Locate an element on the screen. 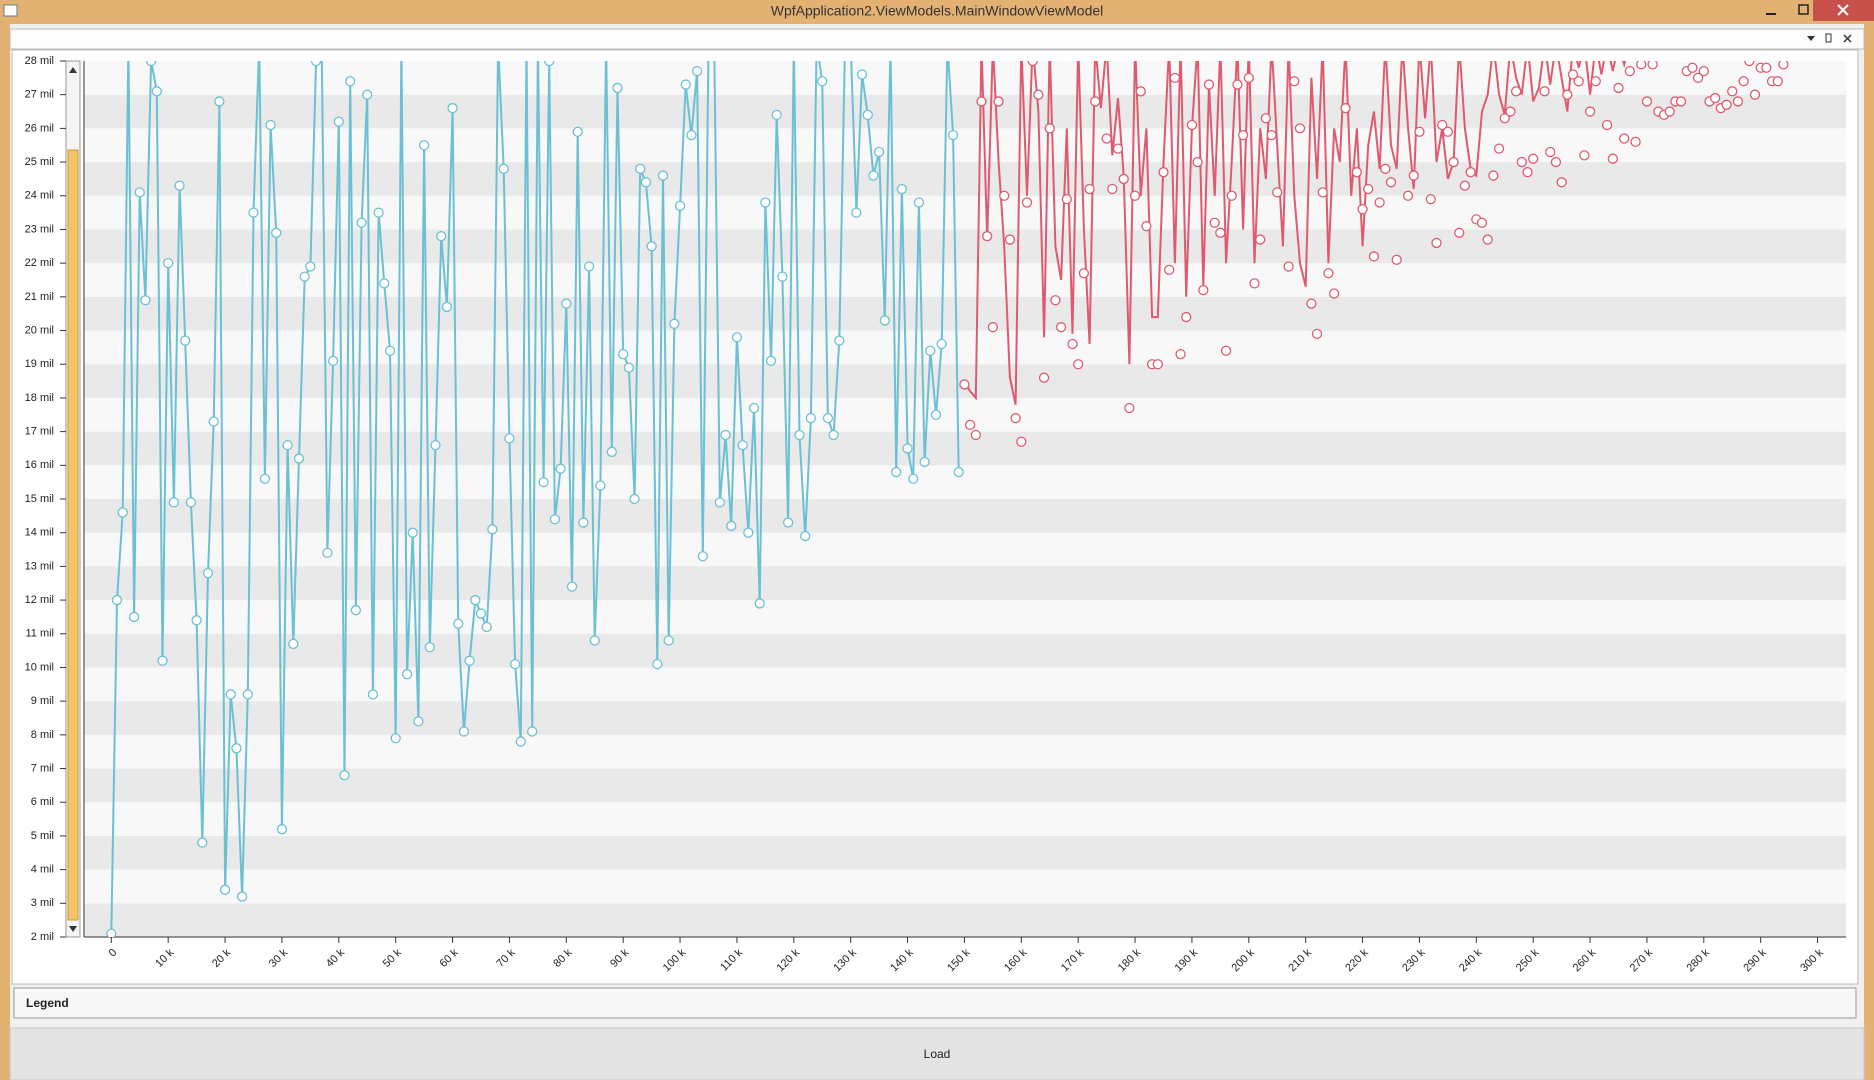  y-tick-label: 16 mil is located at coordinates (39, 465).